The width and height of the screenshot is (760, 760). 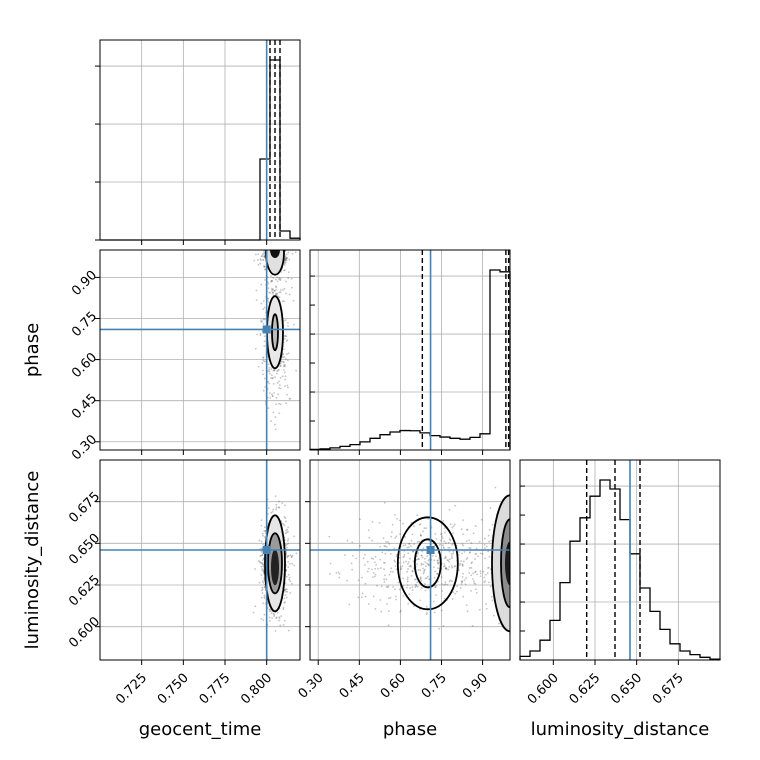 What do you see at coordinates (185, 353) in the screenshot?
I see `density-panel-geocent_time-phase: 0.30 0.45 0.60 0.75 0.90` at bounding box center [185, 353].